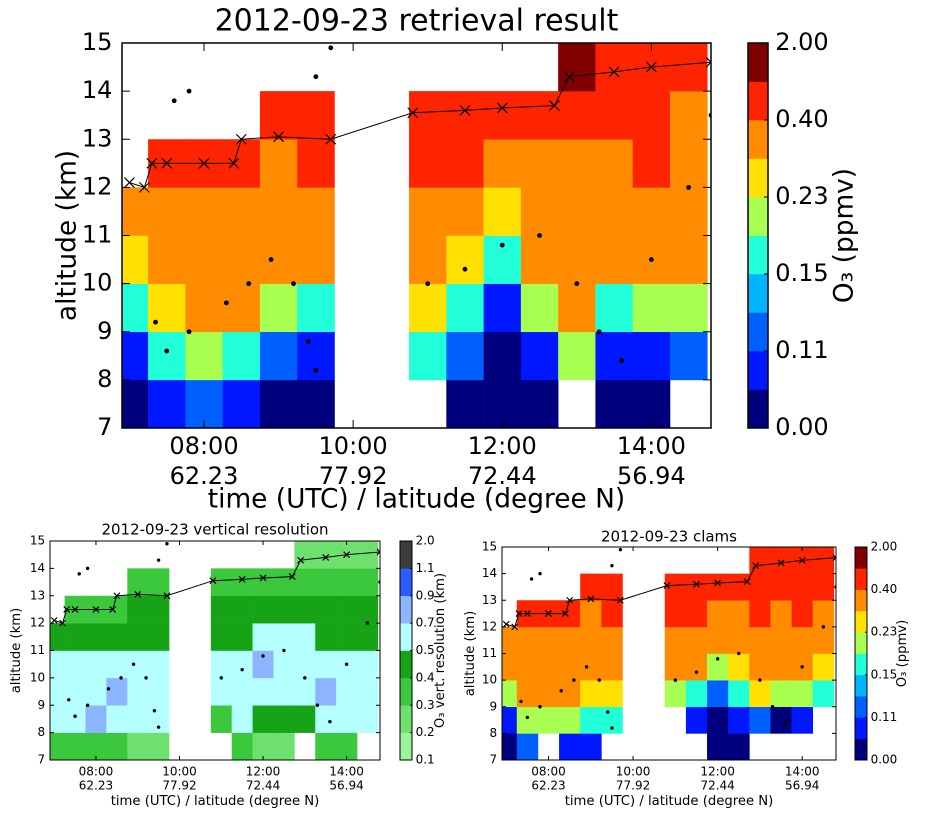 The image size is (925, 819). I want to click on colorbar-label: O₃ (ppmv), so click(844, 235).